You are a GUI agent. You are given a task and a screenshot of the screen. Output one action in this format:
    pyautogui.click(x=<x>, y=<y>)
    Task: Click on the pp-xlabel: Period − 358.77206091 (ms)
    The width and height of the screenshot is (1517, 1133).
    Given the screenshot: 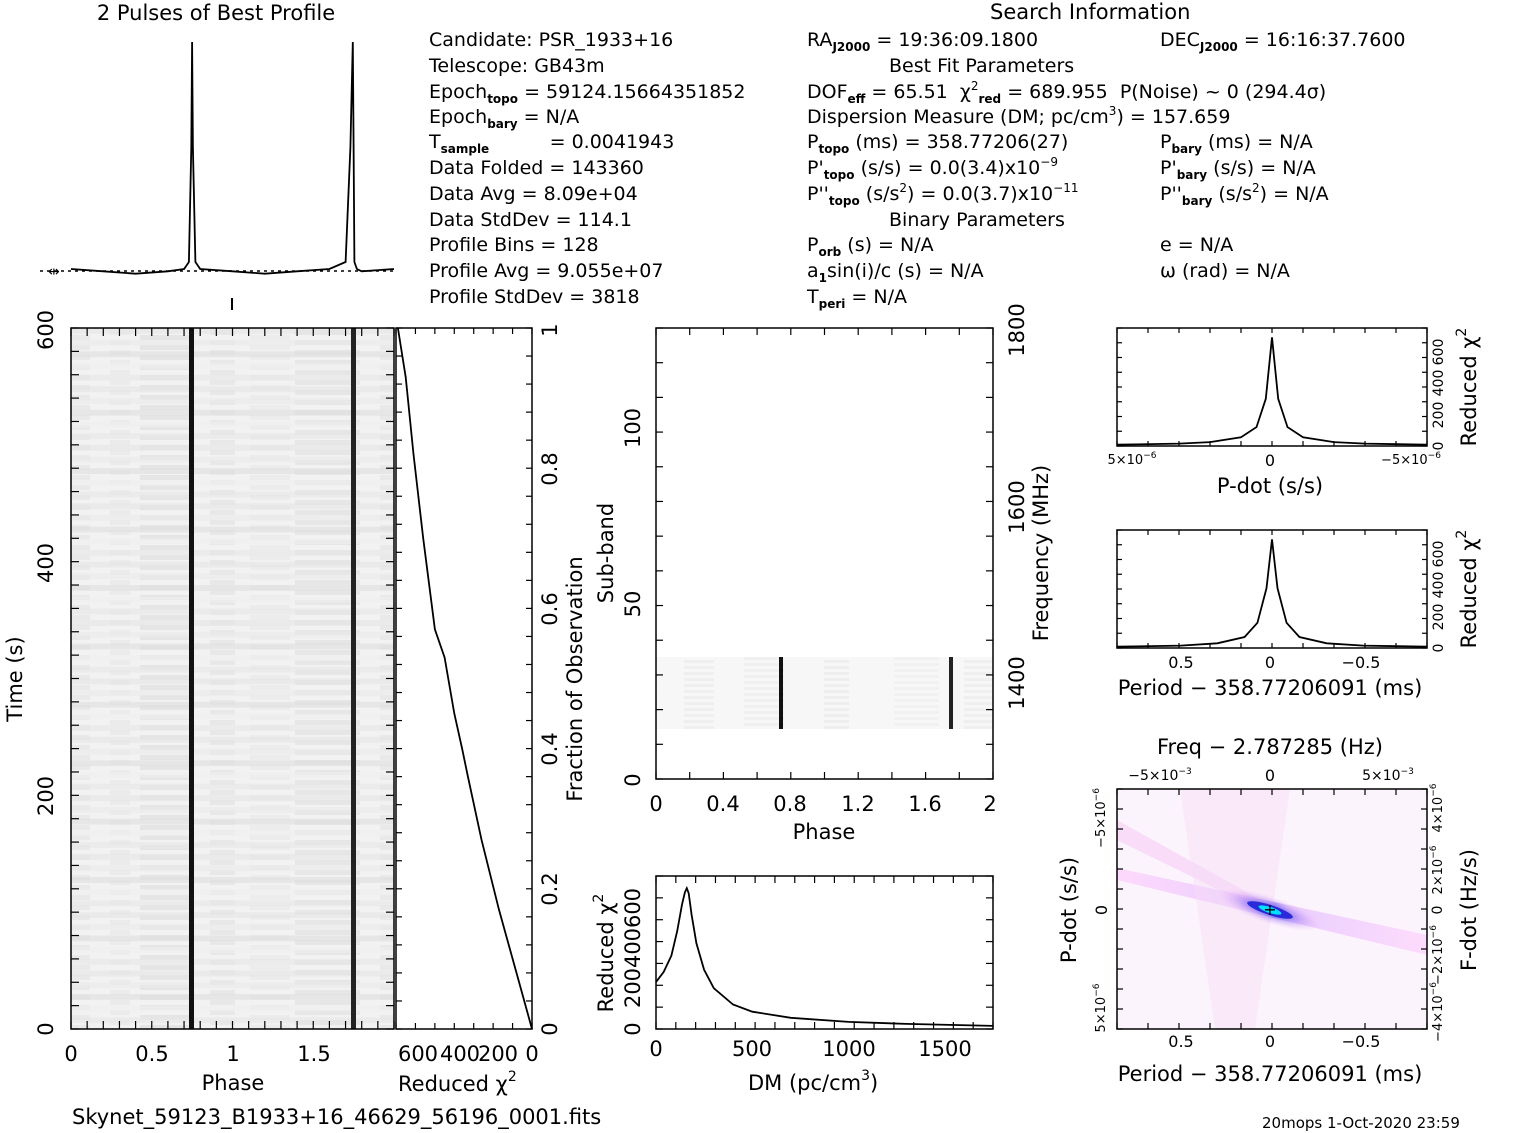 What is the action you would take?
    pyautogui.click(x=1270, y=1074)
    